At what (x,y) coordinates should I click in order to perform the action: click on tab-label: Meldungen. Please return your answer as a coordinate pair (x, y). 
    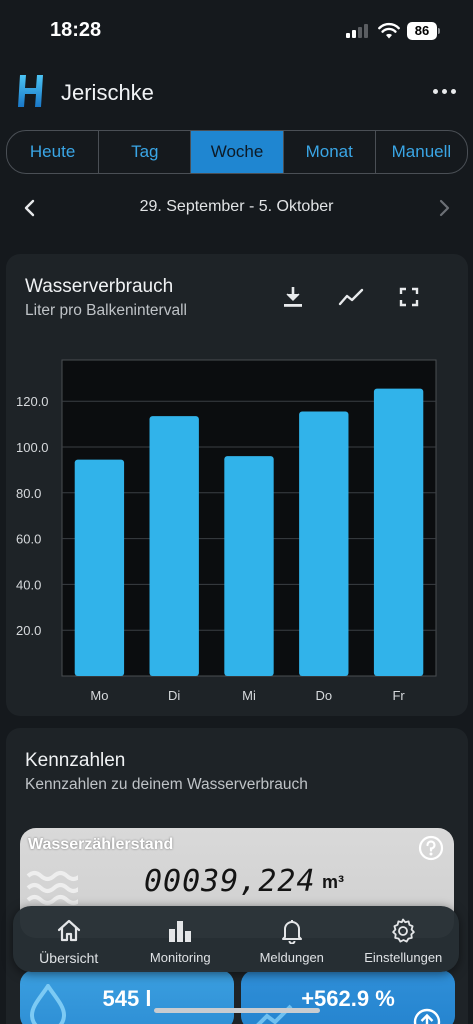
    Looking at the image, I should click on (291, 957).